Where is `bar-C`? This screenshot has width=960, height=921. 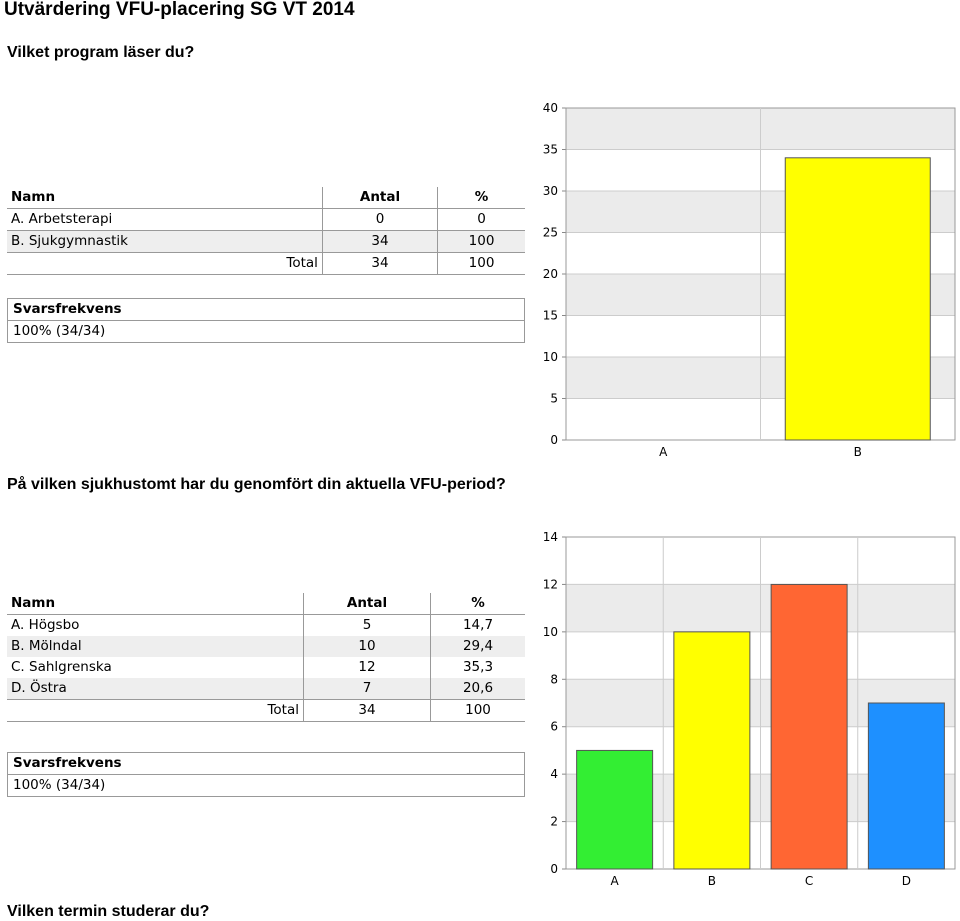 bar-C is located at coordinates (809, 726).